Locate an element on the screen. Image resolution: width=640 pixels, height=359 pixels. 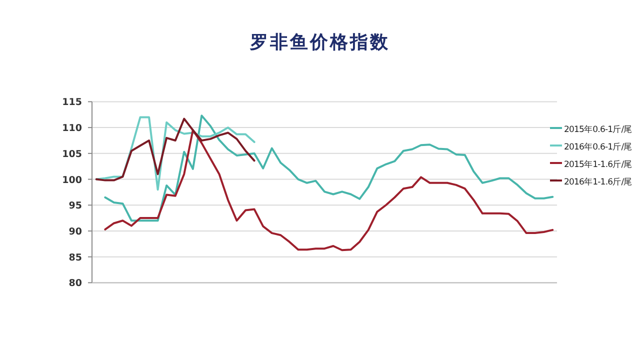
y-tick-label: 110 is located at coordinates (72, 128).